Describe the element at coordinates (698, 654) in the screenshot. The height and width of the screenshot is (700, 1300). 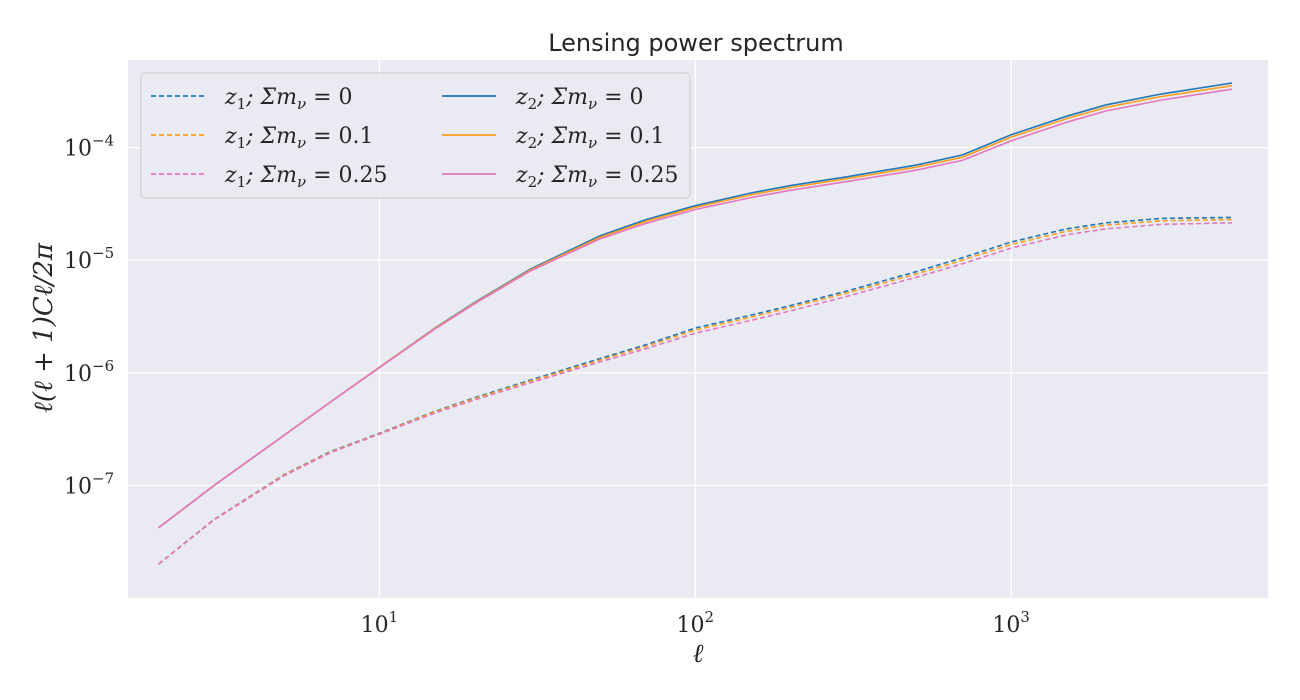
I see `x-axis-label: ℓ` at that location.